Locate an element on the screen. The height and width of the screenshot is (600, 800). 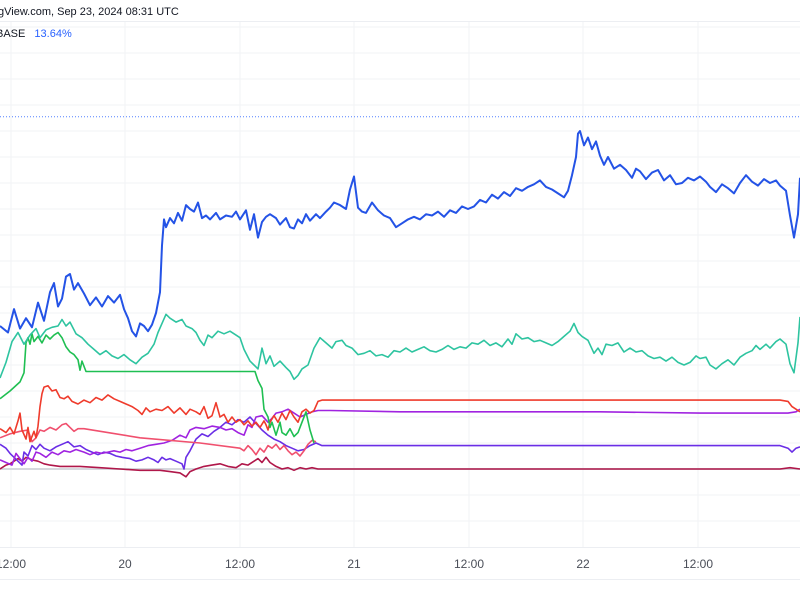
header-divider is located at coordinates (400, 21).